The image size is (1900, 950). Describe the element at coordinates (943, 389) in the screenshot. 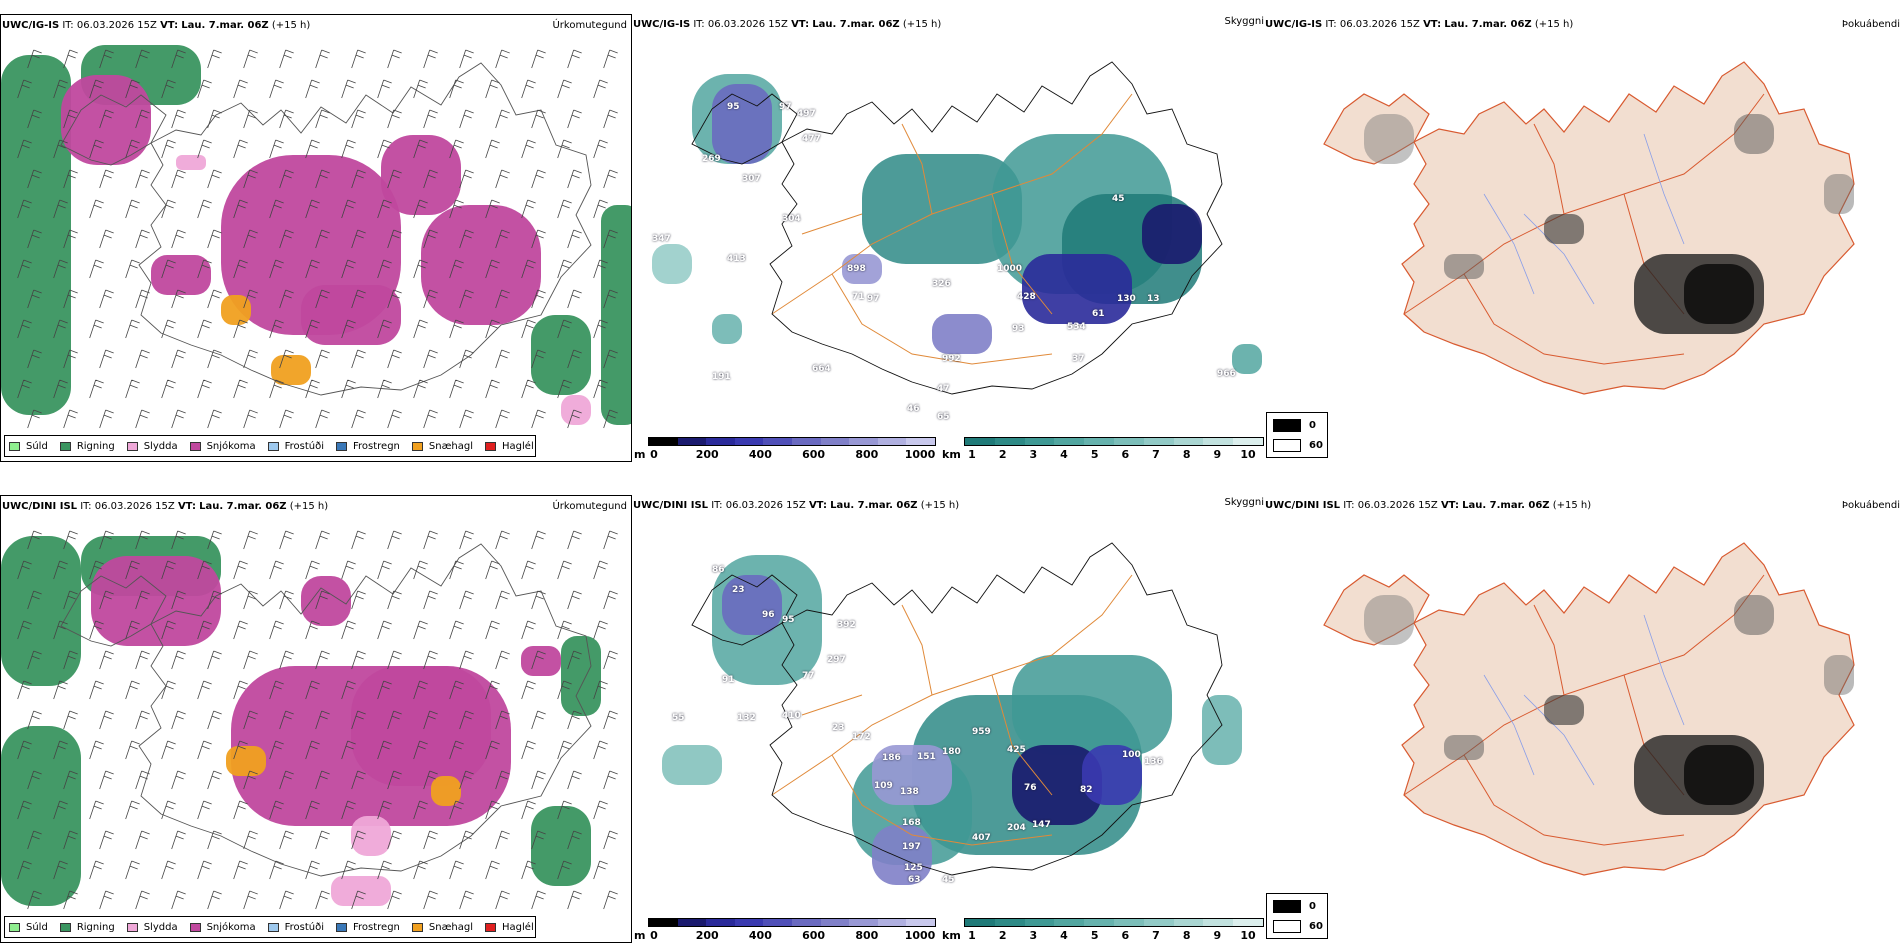

I see `cloudbase-value: 47` at that location.